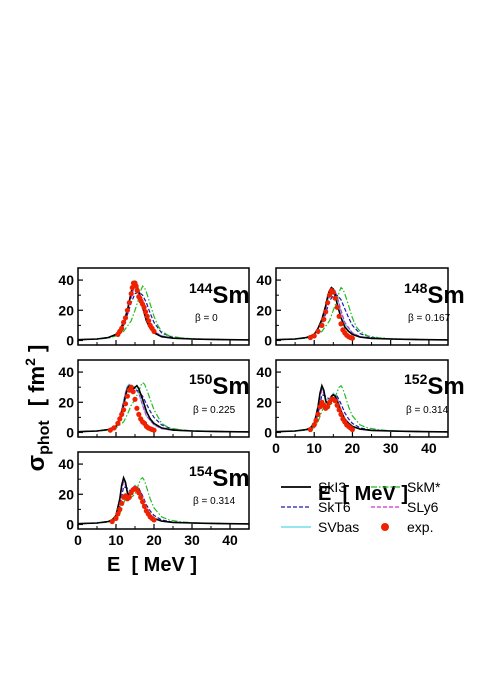  What do you see at coordinates (37, 408) in the screenshot?
I see `y-axis-label: σphot [ fm2 ]` at bounding box center [37, 408].